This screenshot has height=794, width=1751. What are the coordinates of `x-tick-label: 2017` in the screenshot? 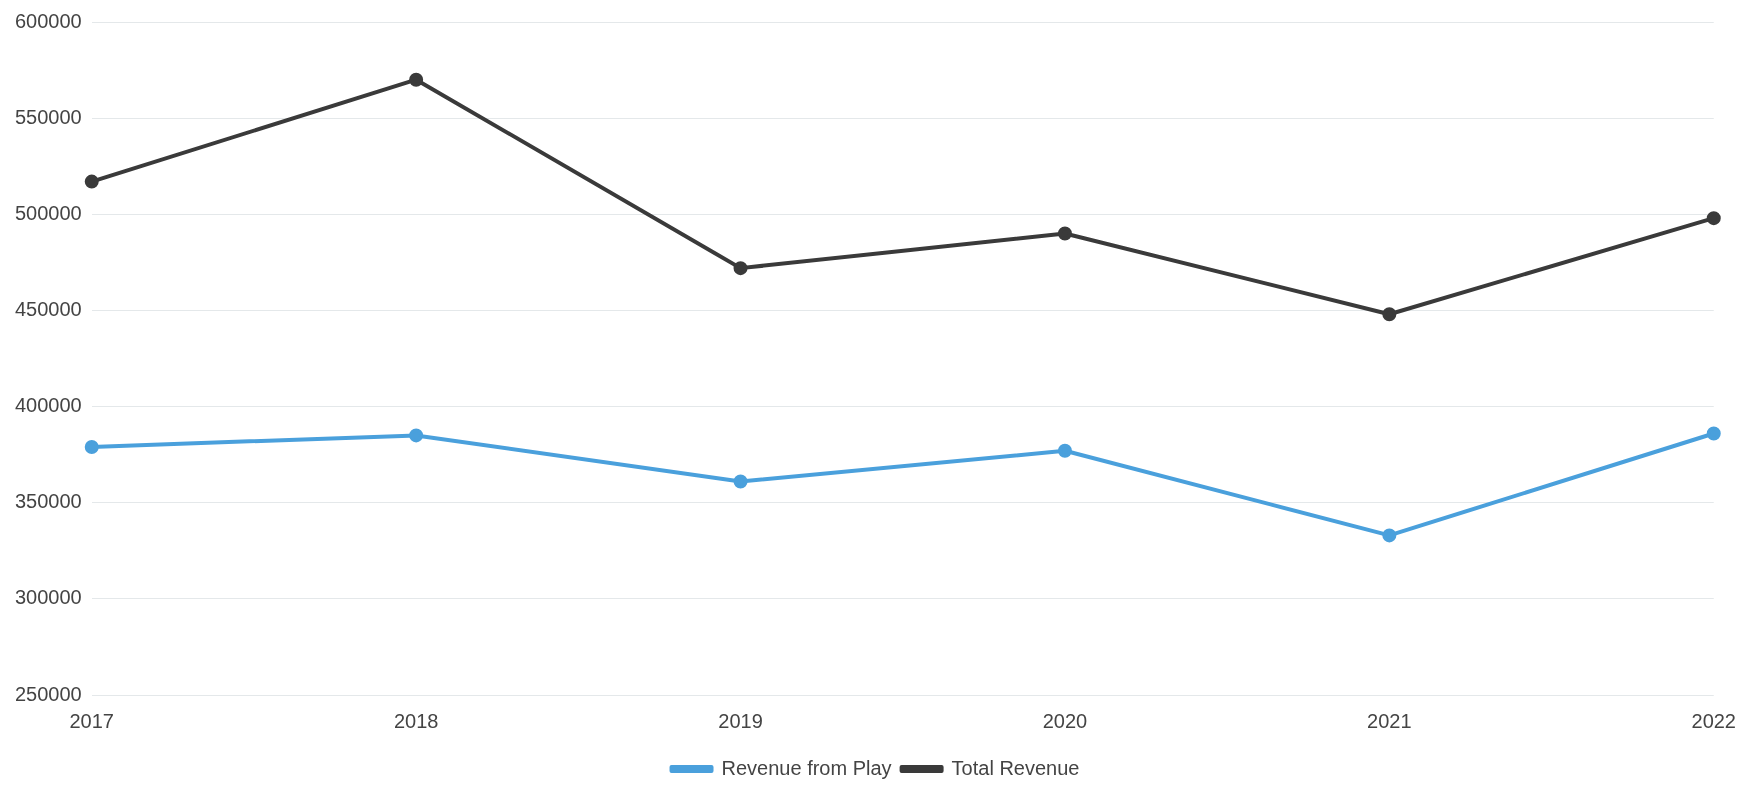 It's located at (91, 720).